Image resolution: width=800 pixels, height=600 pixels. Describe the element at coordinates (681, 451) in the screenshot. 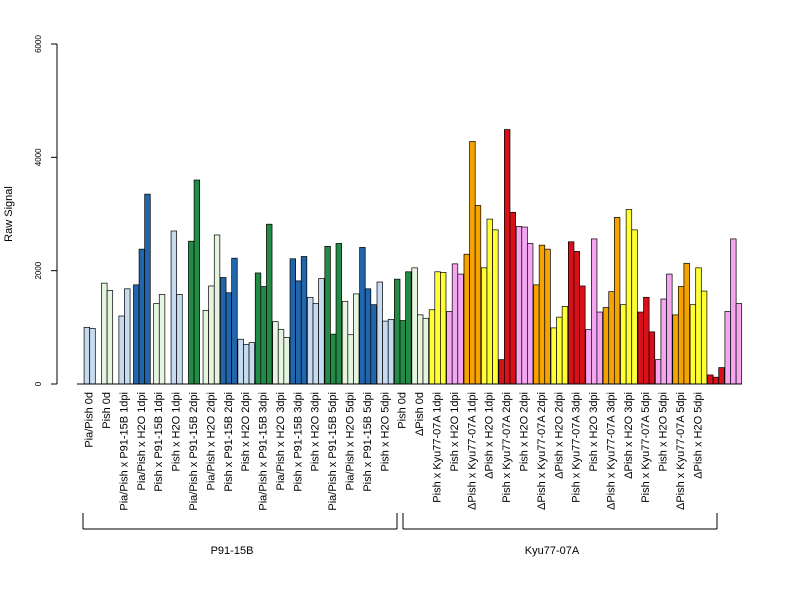

I see `category-label: ΔPish x Kyu77-07A 5dpi` at that location.